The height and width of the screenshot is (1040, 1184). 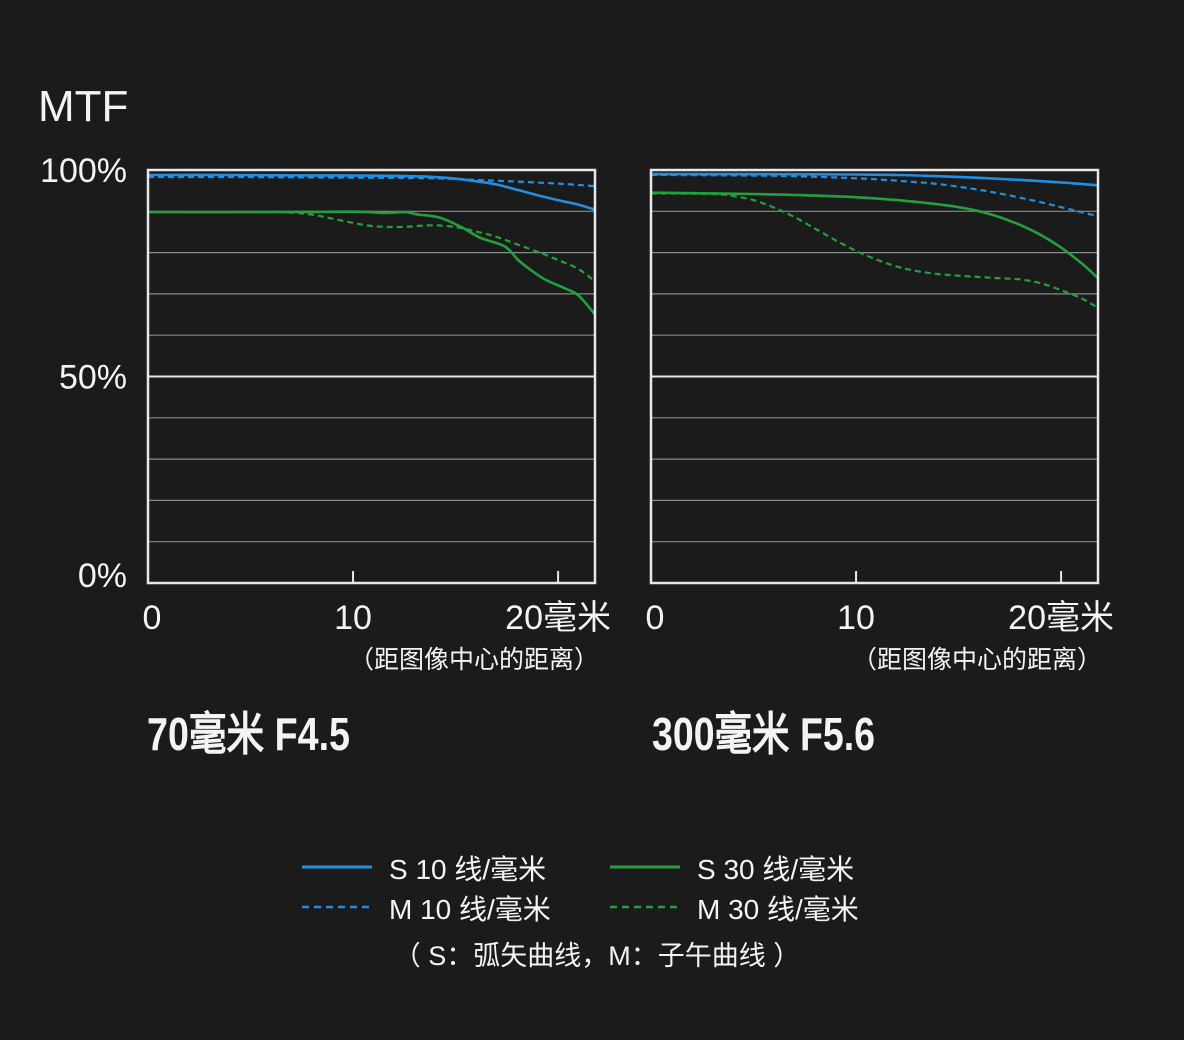 I want to click on y-tick-label: 0%, so click(x=102, y=576).